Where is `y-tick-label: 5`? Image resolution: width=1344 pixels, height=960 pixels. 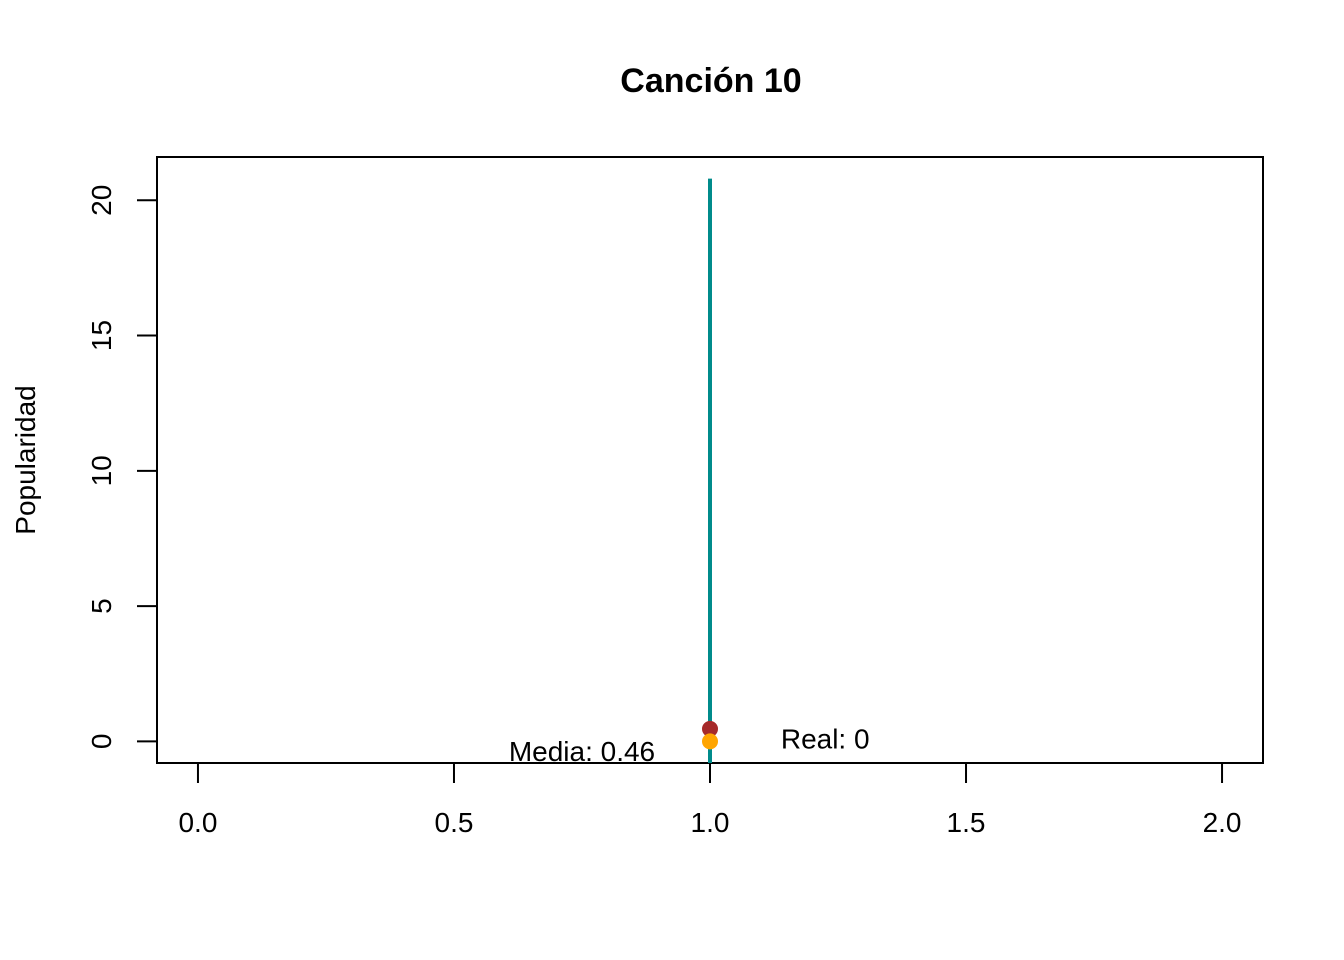
y-tick-label: 5 is located at coordinates (101, 606).